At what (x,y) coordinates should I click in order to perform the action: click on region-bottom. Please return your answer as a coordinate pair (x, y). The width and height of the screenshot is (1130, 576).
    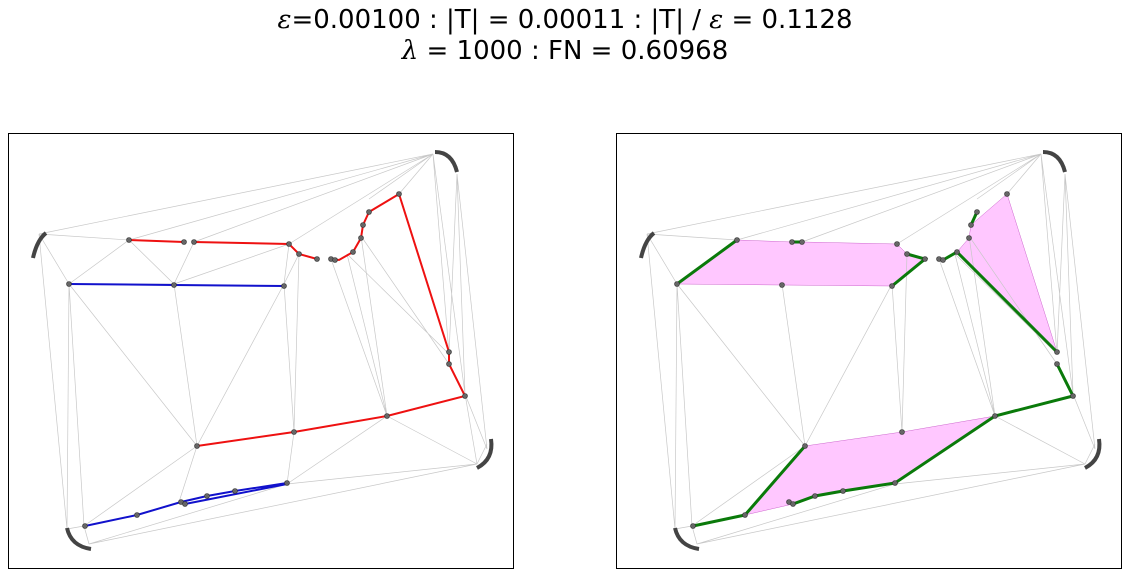
    Looking at the image, I should click on (870, 465).